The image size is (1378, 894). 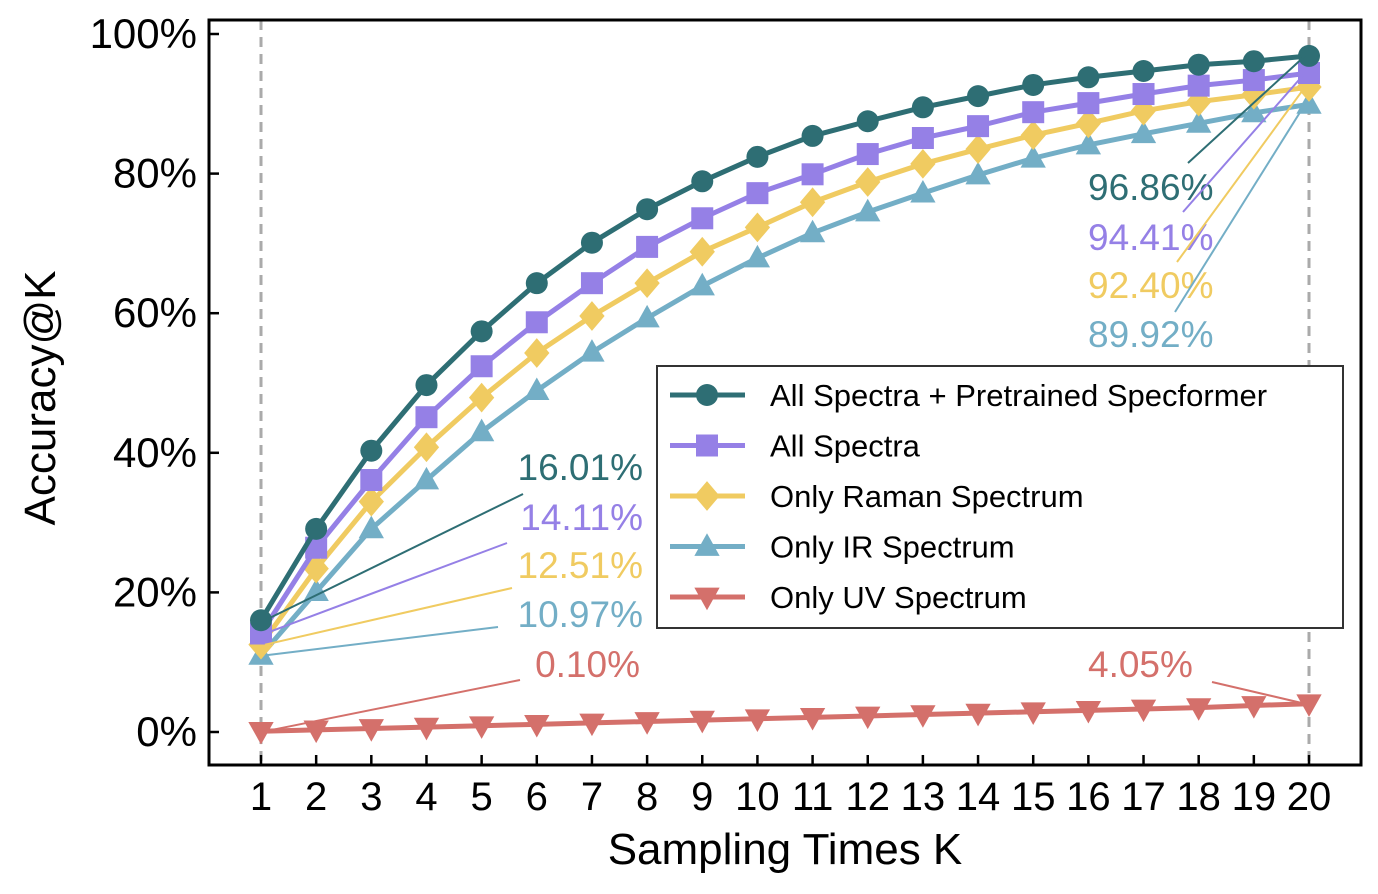 What do you see at coordinates (371, 797) in the screenshot?
I see `x-tick-label: 3` at bounding box center [371, 797].